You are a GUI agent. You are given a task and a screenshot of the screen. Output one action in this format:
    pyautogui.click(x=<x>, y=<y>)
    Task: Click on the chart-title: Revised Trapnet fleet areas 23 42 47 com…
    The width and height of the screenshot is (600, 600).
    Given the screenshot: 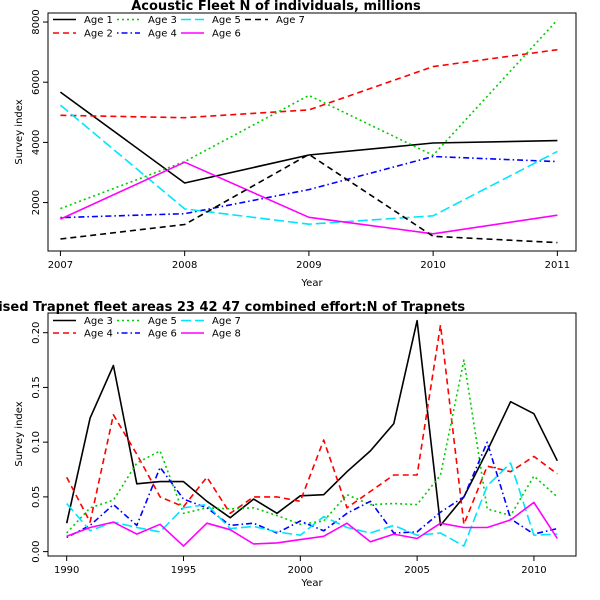 What is the action you would take?
    pyautogui.click(x=232, y=307)
    